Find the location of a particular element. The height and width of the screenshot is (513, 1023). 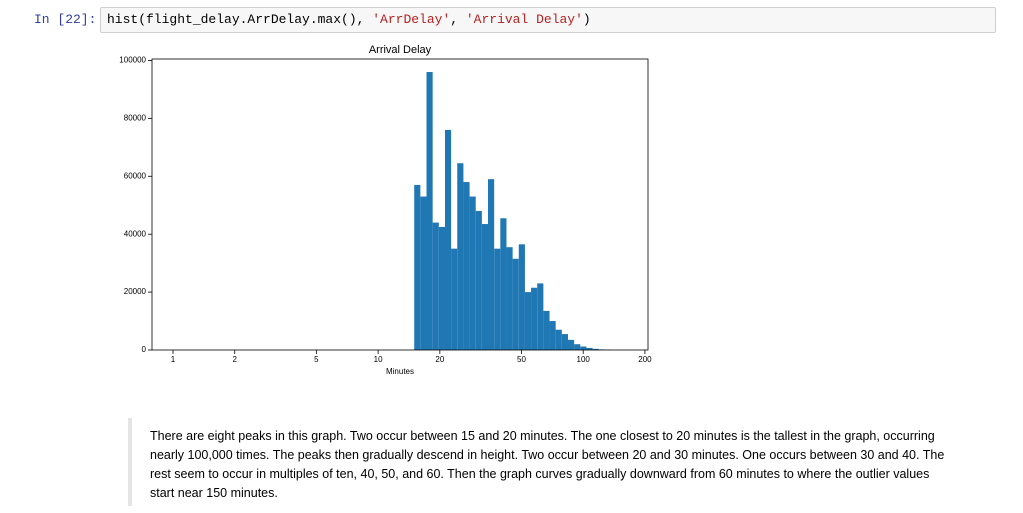

x-tick-label: 10 is located at coordinates (378, 359).